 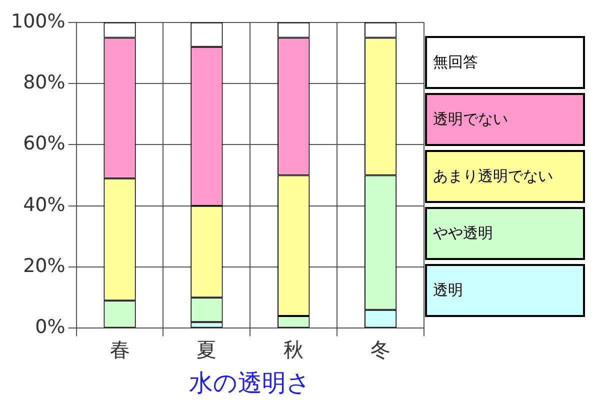 I want to click on y-tick-label: 80%, so click(x=44, y=82).